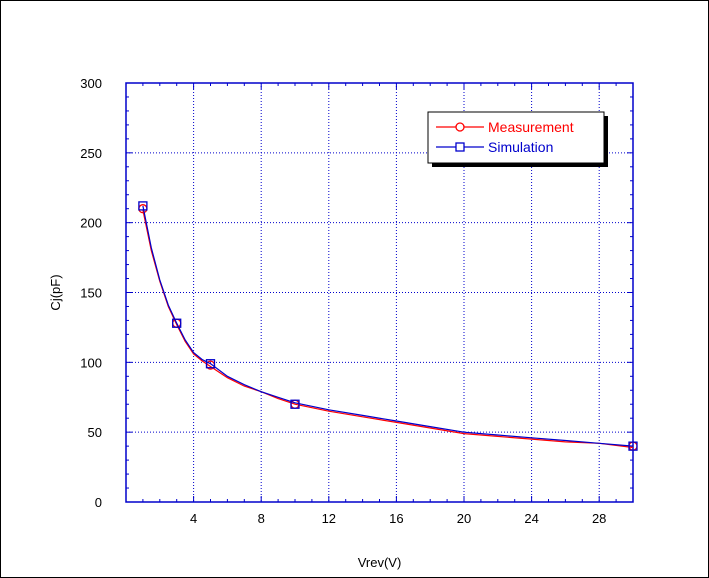  Describe the element at coordinates (531, 127) in the screenshot. I see `legend-label: Measurement` at that location.